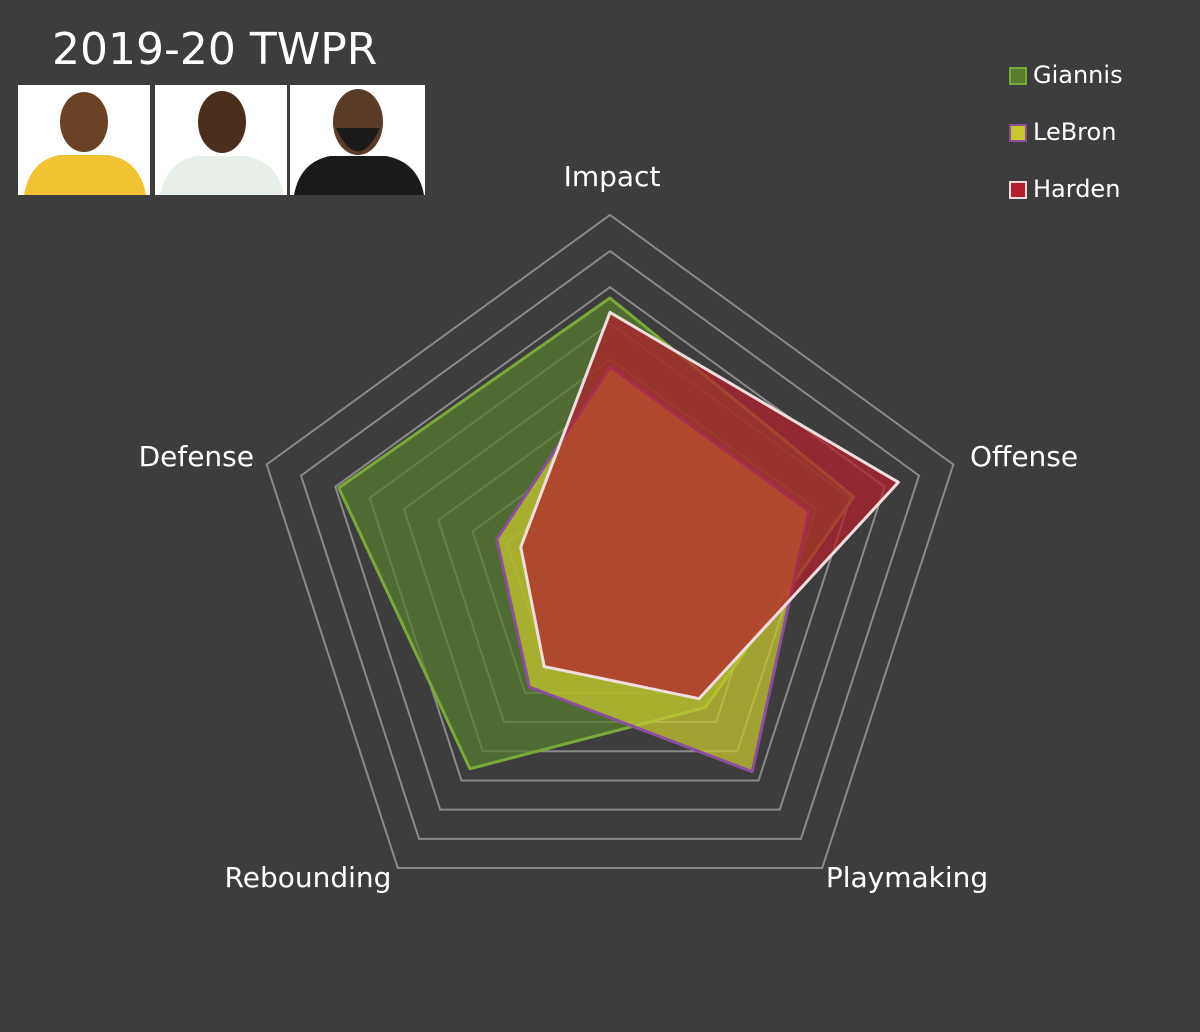 Image resolution: width=1200 pixels, height=1032 pixels. What do you see at coordinates (1076, 189) in the screenshot?
I see `legend-label: Harden` at bounding box center [1076, 189].